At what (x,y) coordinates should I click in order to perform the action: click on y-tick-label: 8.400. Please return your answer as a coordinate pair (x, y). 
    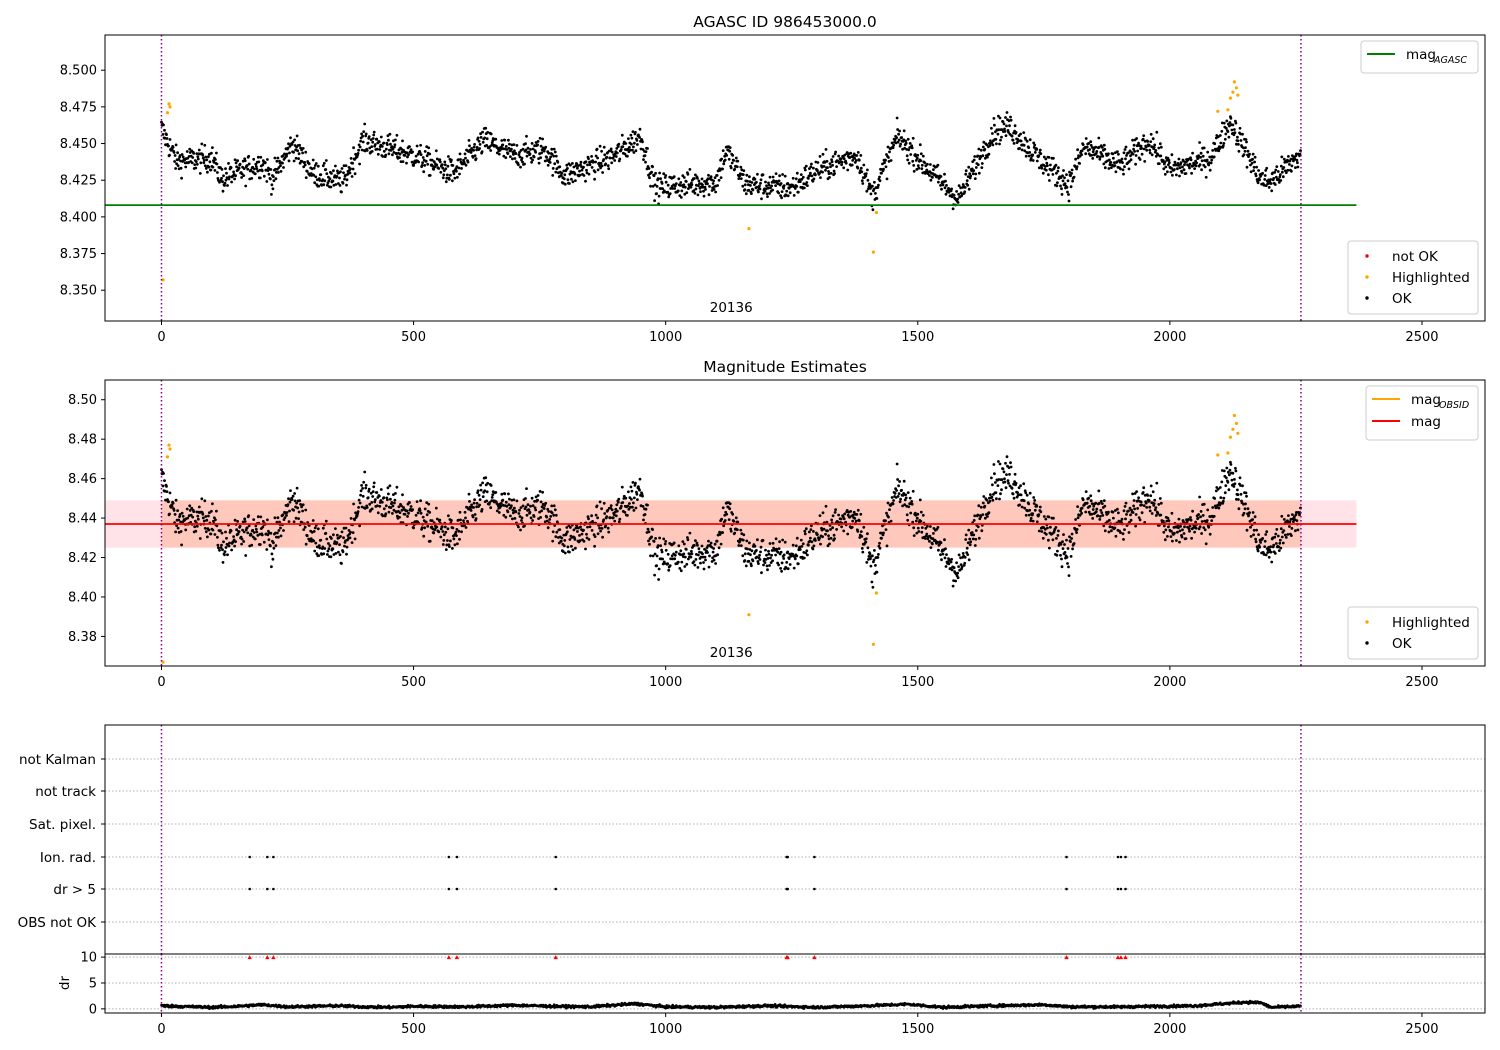
    Looking at the image, I should click on (78, 217).